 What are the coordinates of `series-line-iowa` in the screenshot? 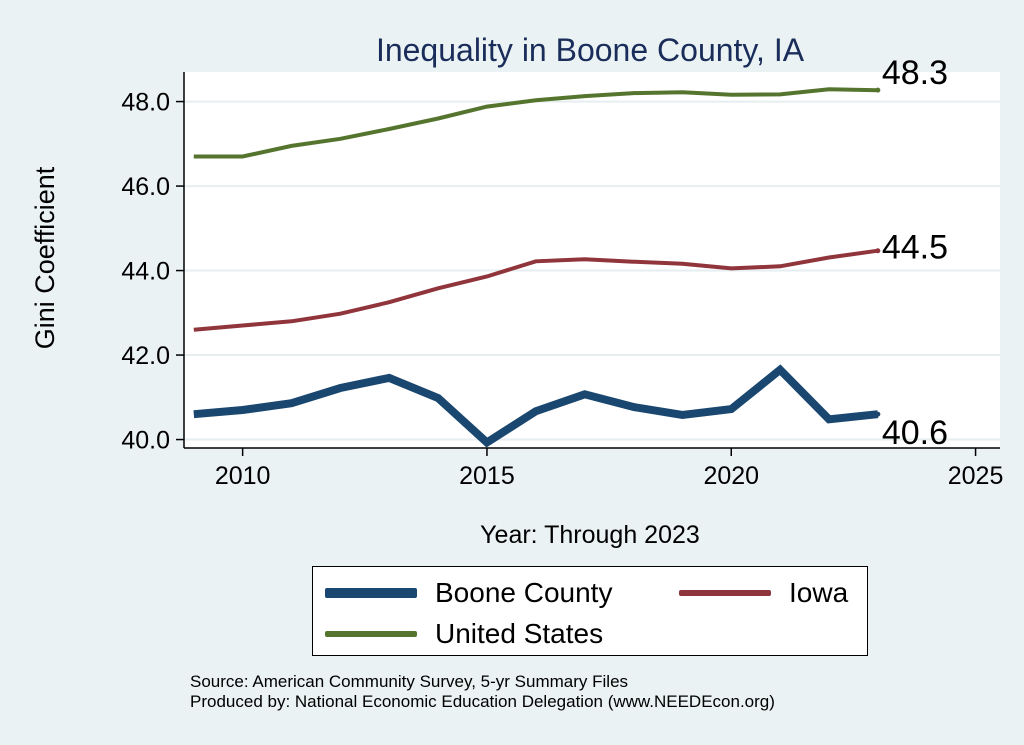 It's located at (536, 290).